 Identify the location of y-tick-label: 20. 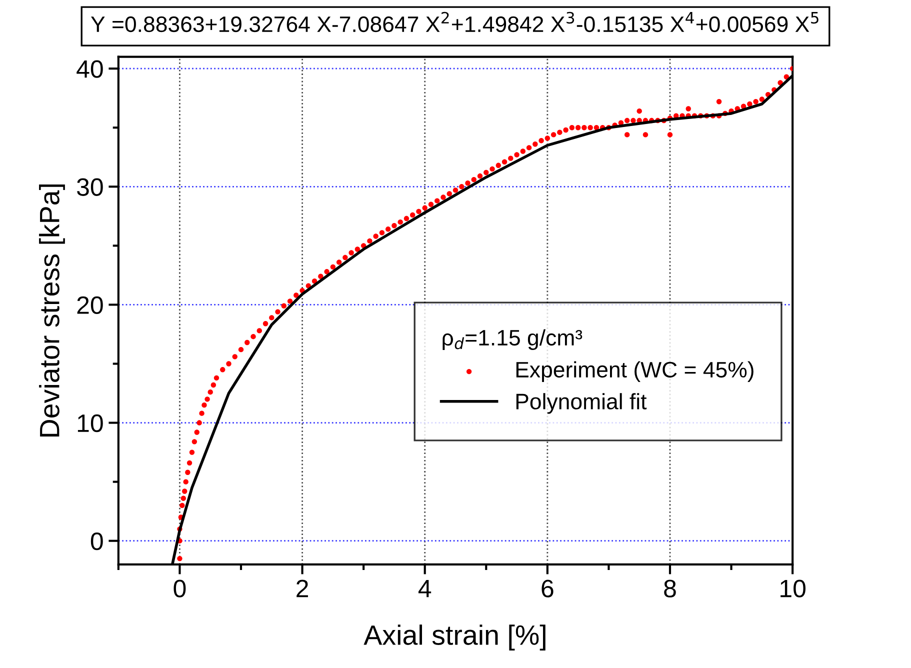
(90, 305).